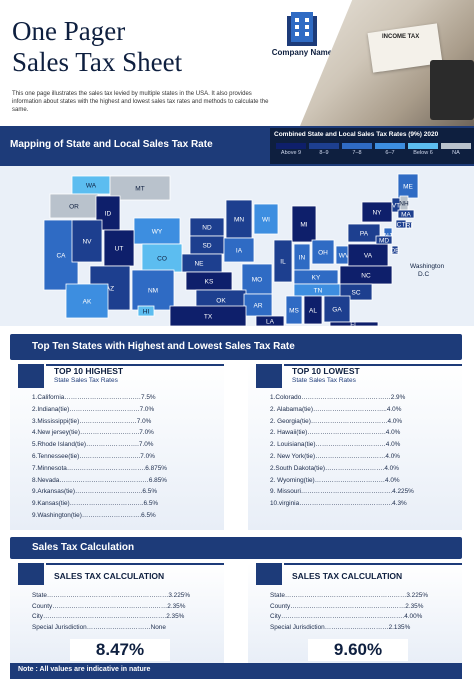 The width and height of the screenshot is (474, 685). What do you see at coordinates (257, 280) in the screenshot?
I see `state-label: MO` at bounding box center [257, 280].